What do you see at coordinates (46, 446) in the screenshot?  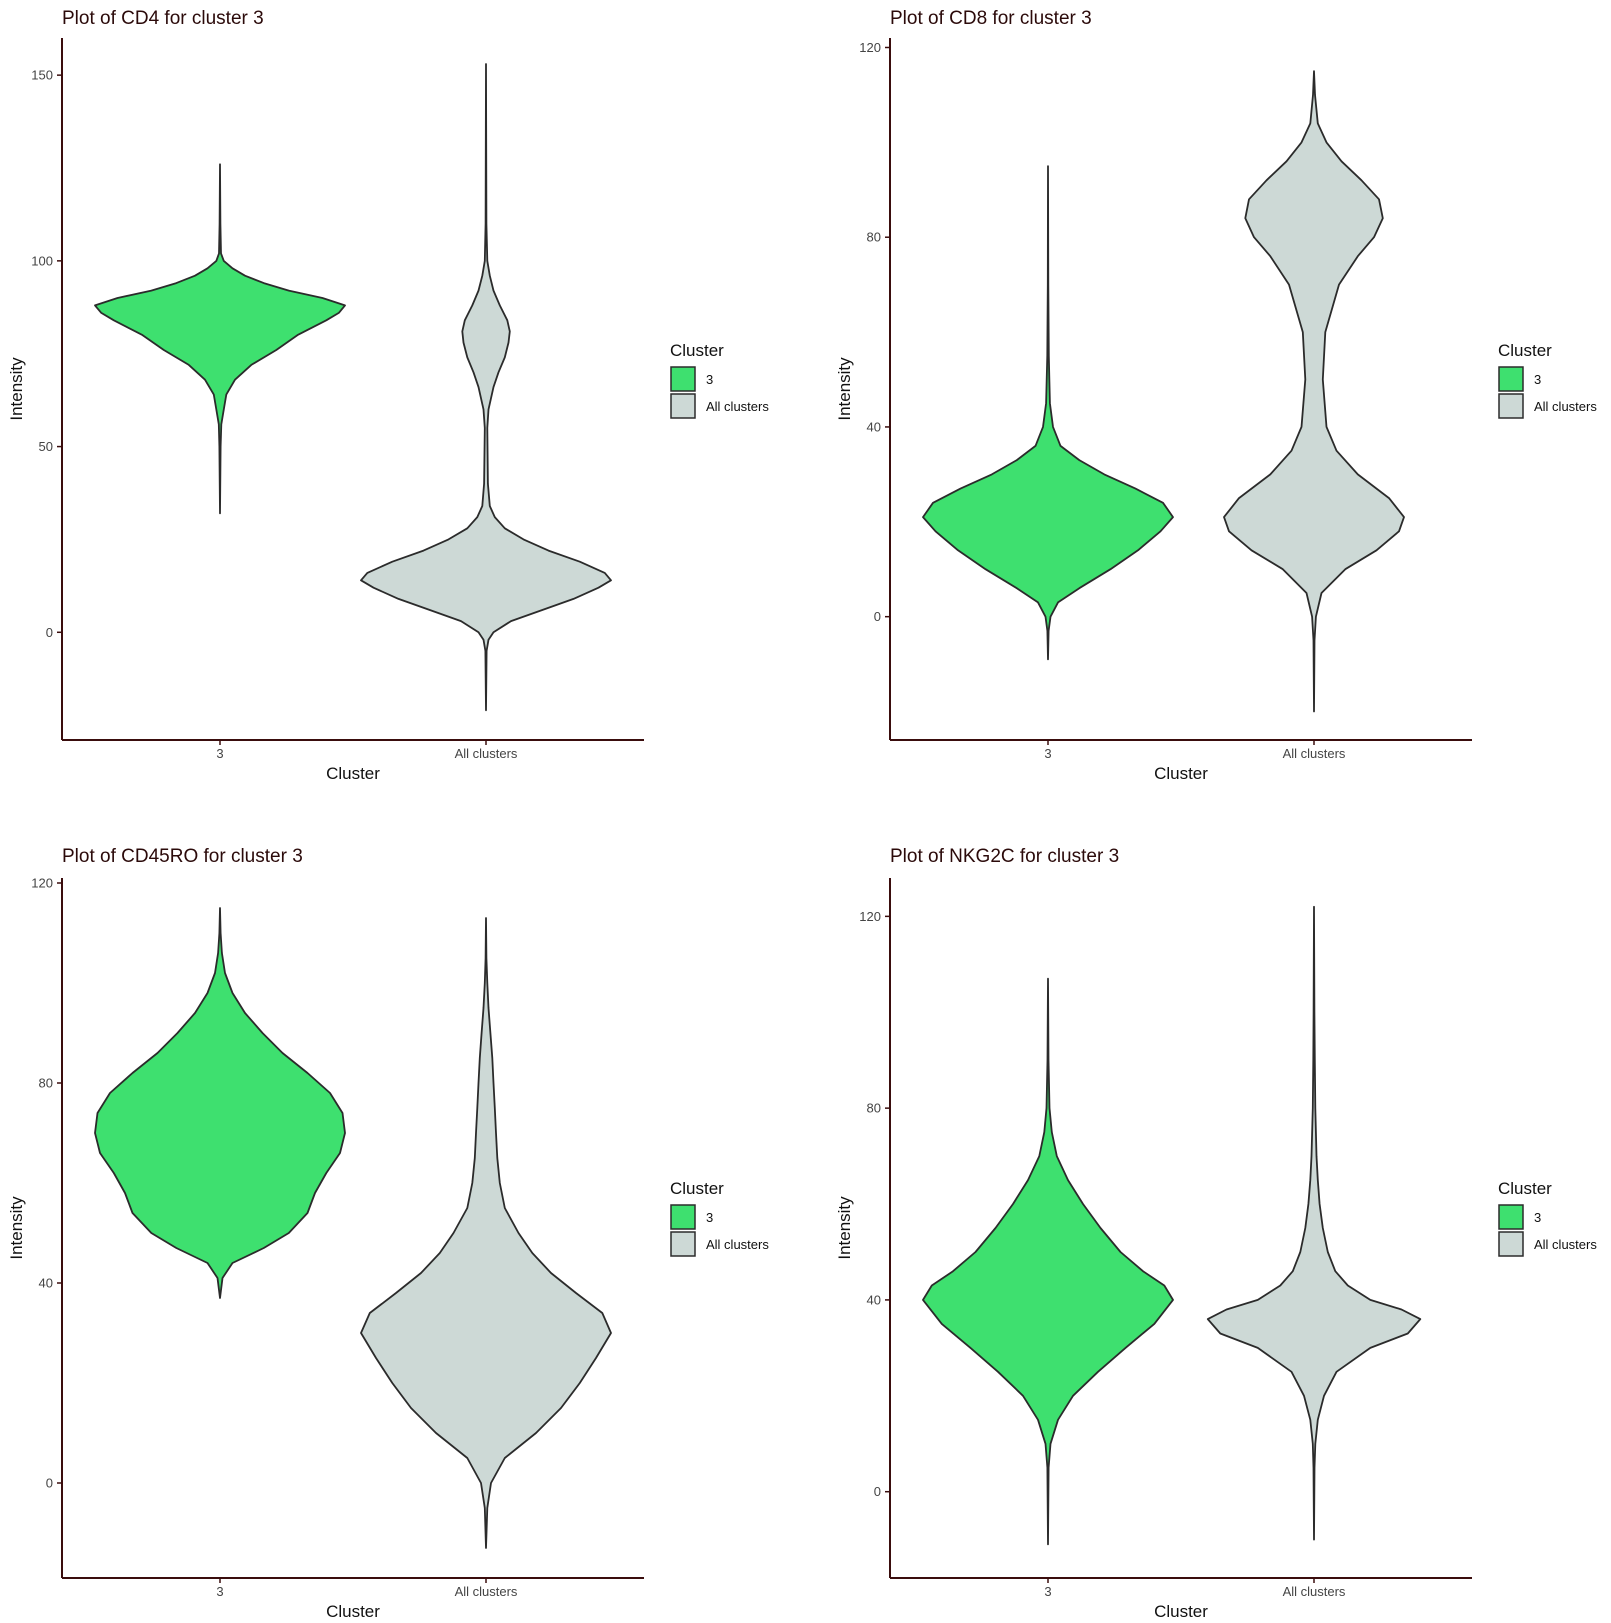 I see `y-tick-label: 50` at bounding box center [46, 446].